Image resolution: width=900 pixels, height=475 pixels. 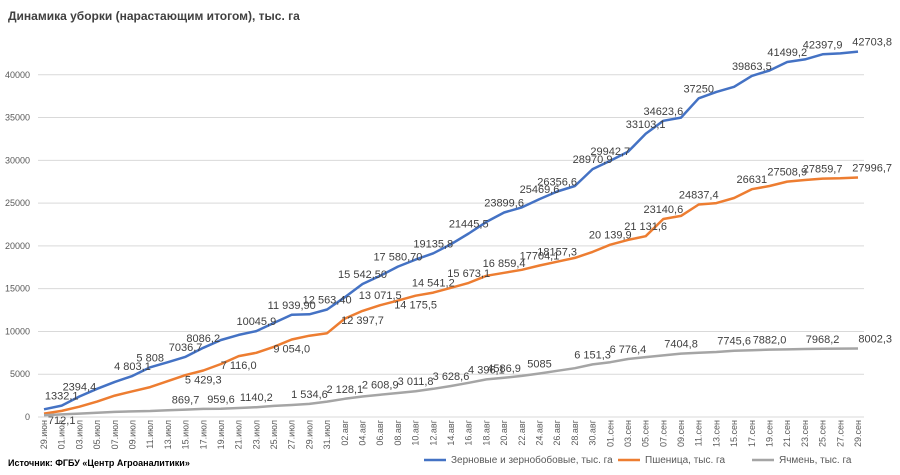 I want to click on data-label: 5 429,3, so click(x=203, y=381).